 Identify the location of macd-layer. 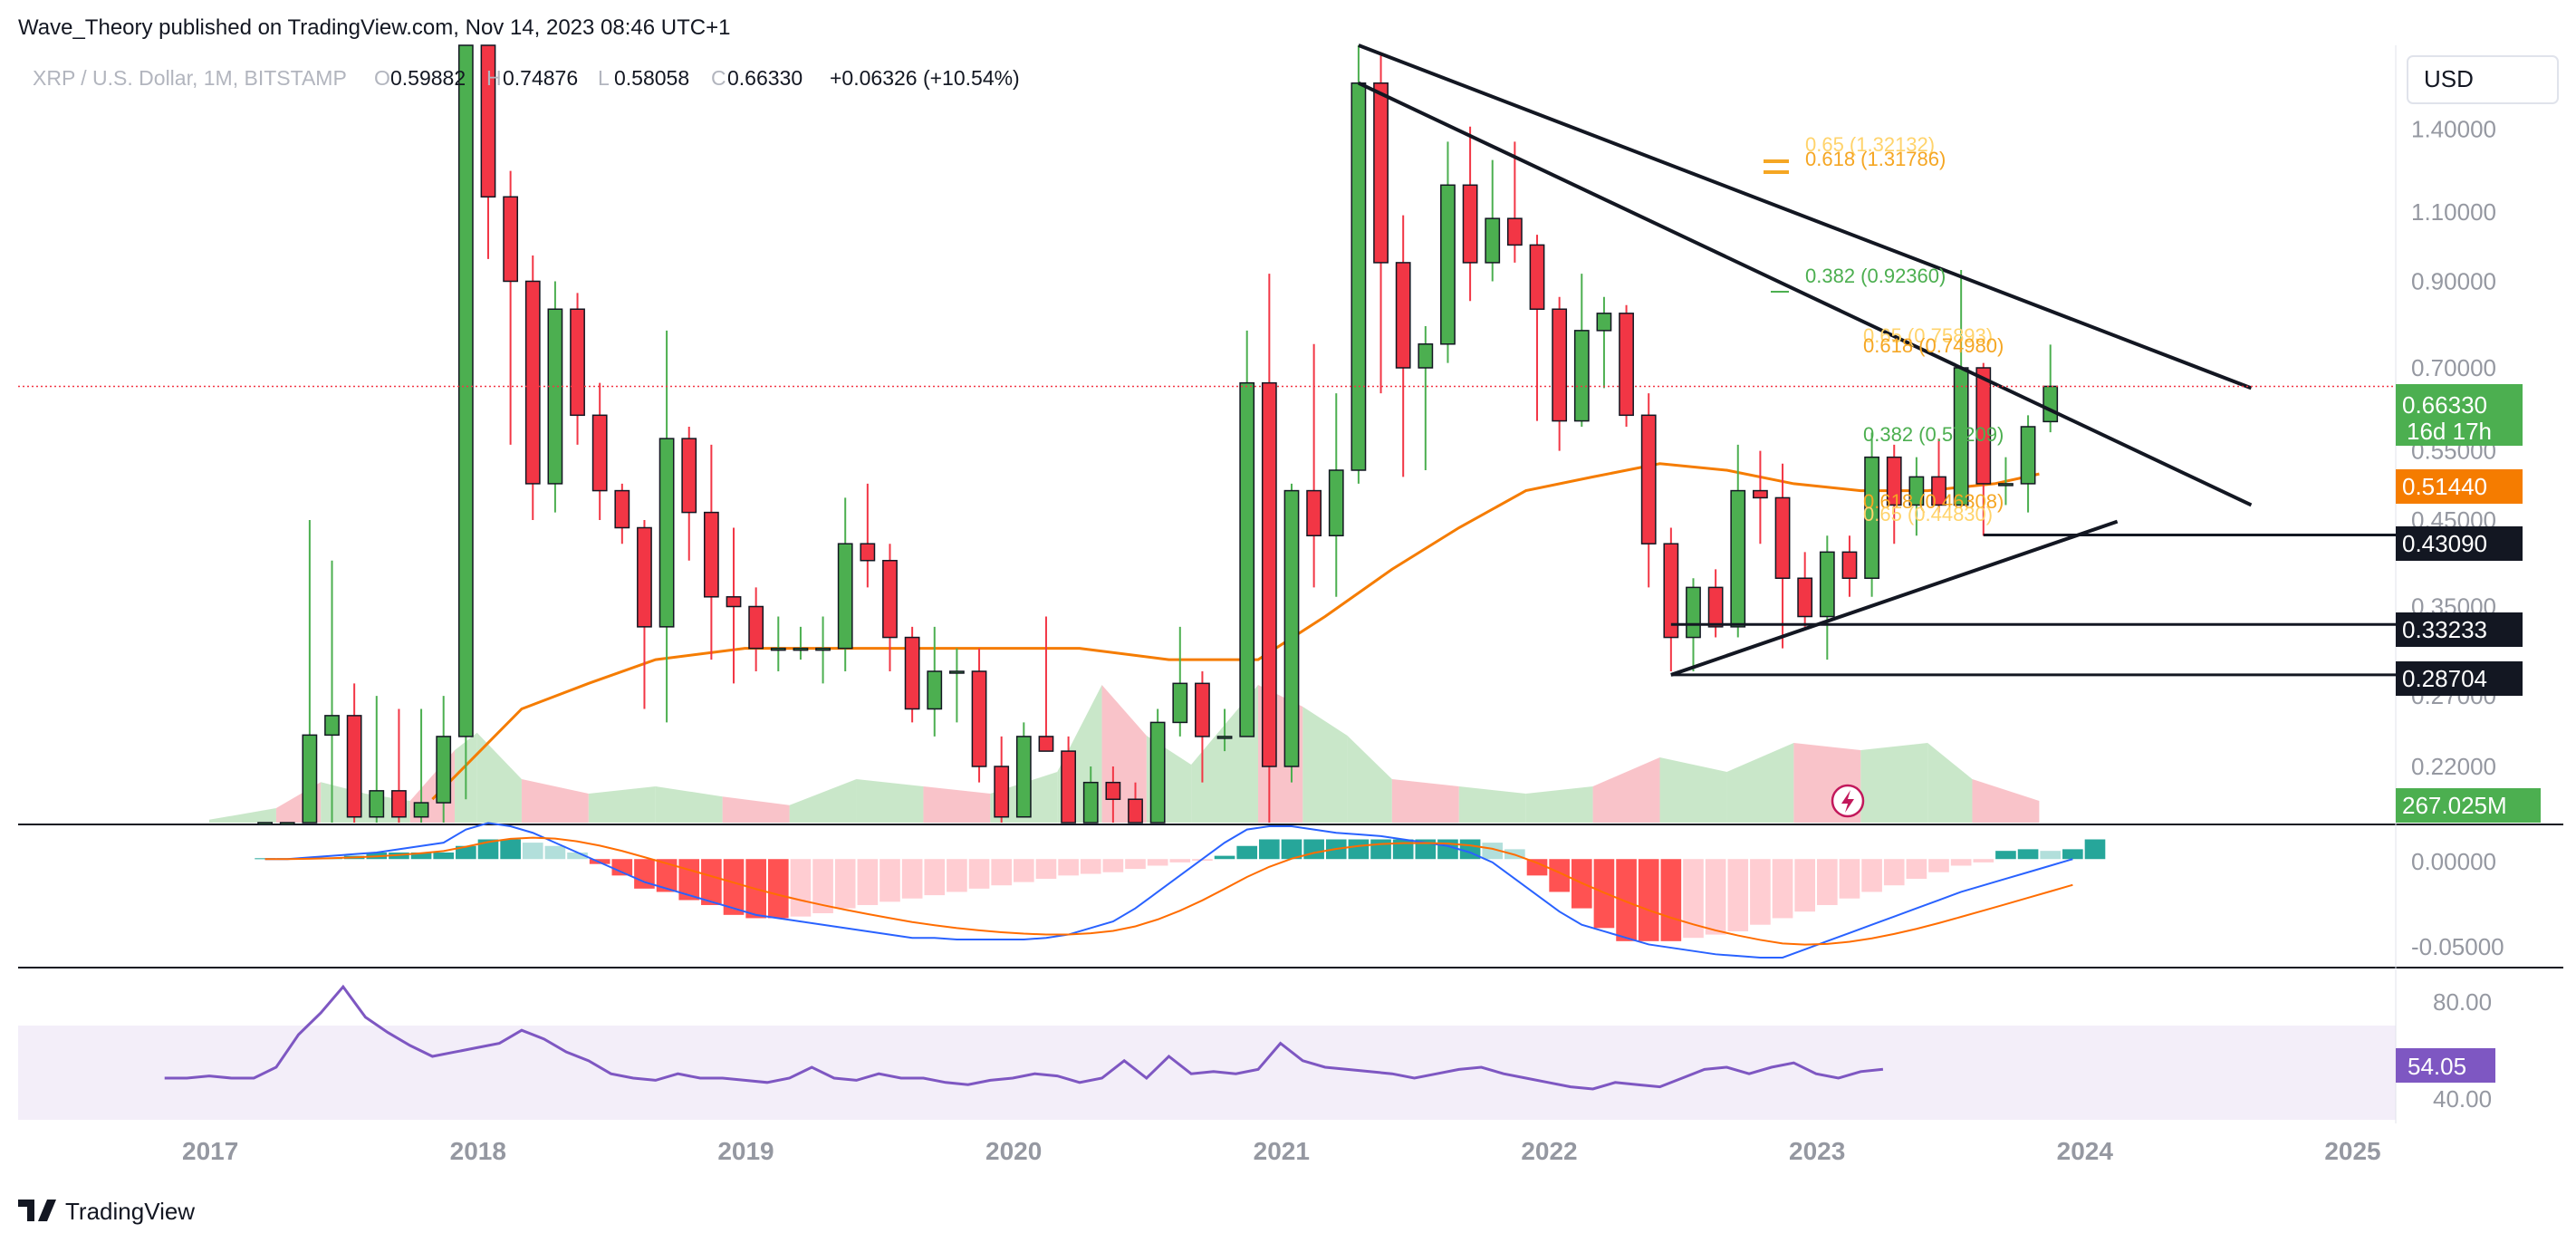
(1180, 890).